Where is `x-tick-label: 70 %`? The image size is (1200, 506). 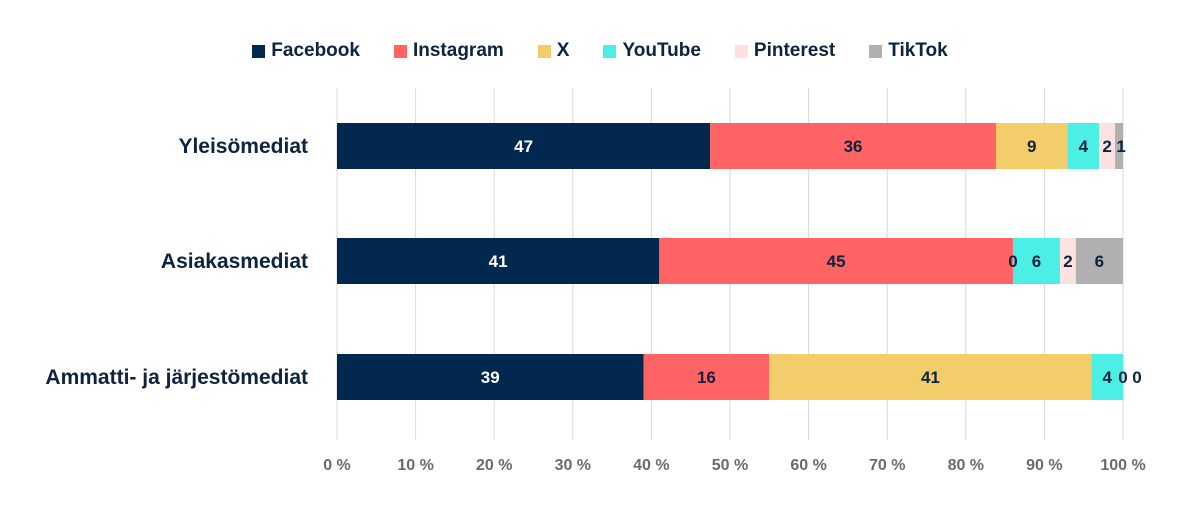
x-tick-label: 70 % is located at coordinates (887, 465).